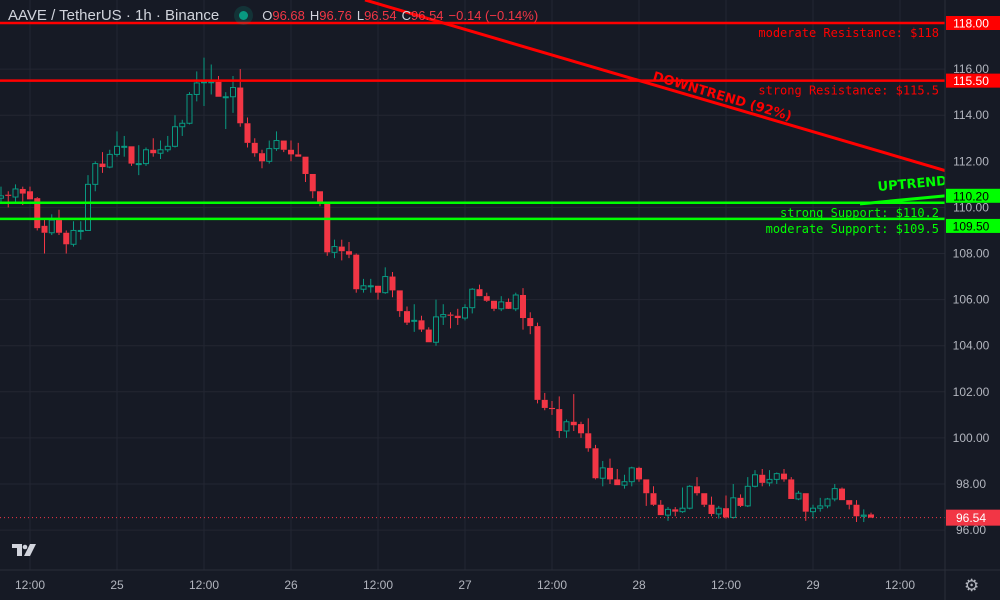  Describe the element at coordinates (114, 15) in the screenshot. I see `symbol-title: AAVE / TetherUS · 1h · Binance` at that location.